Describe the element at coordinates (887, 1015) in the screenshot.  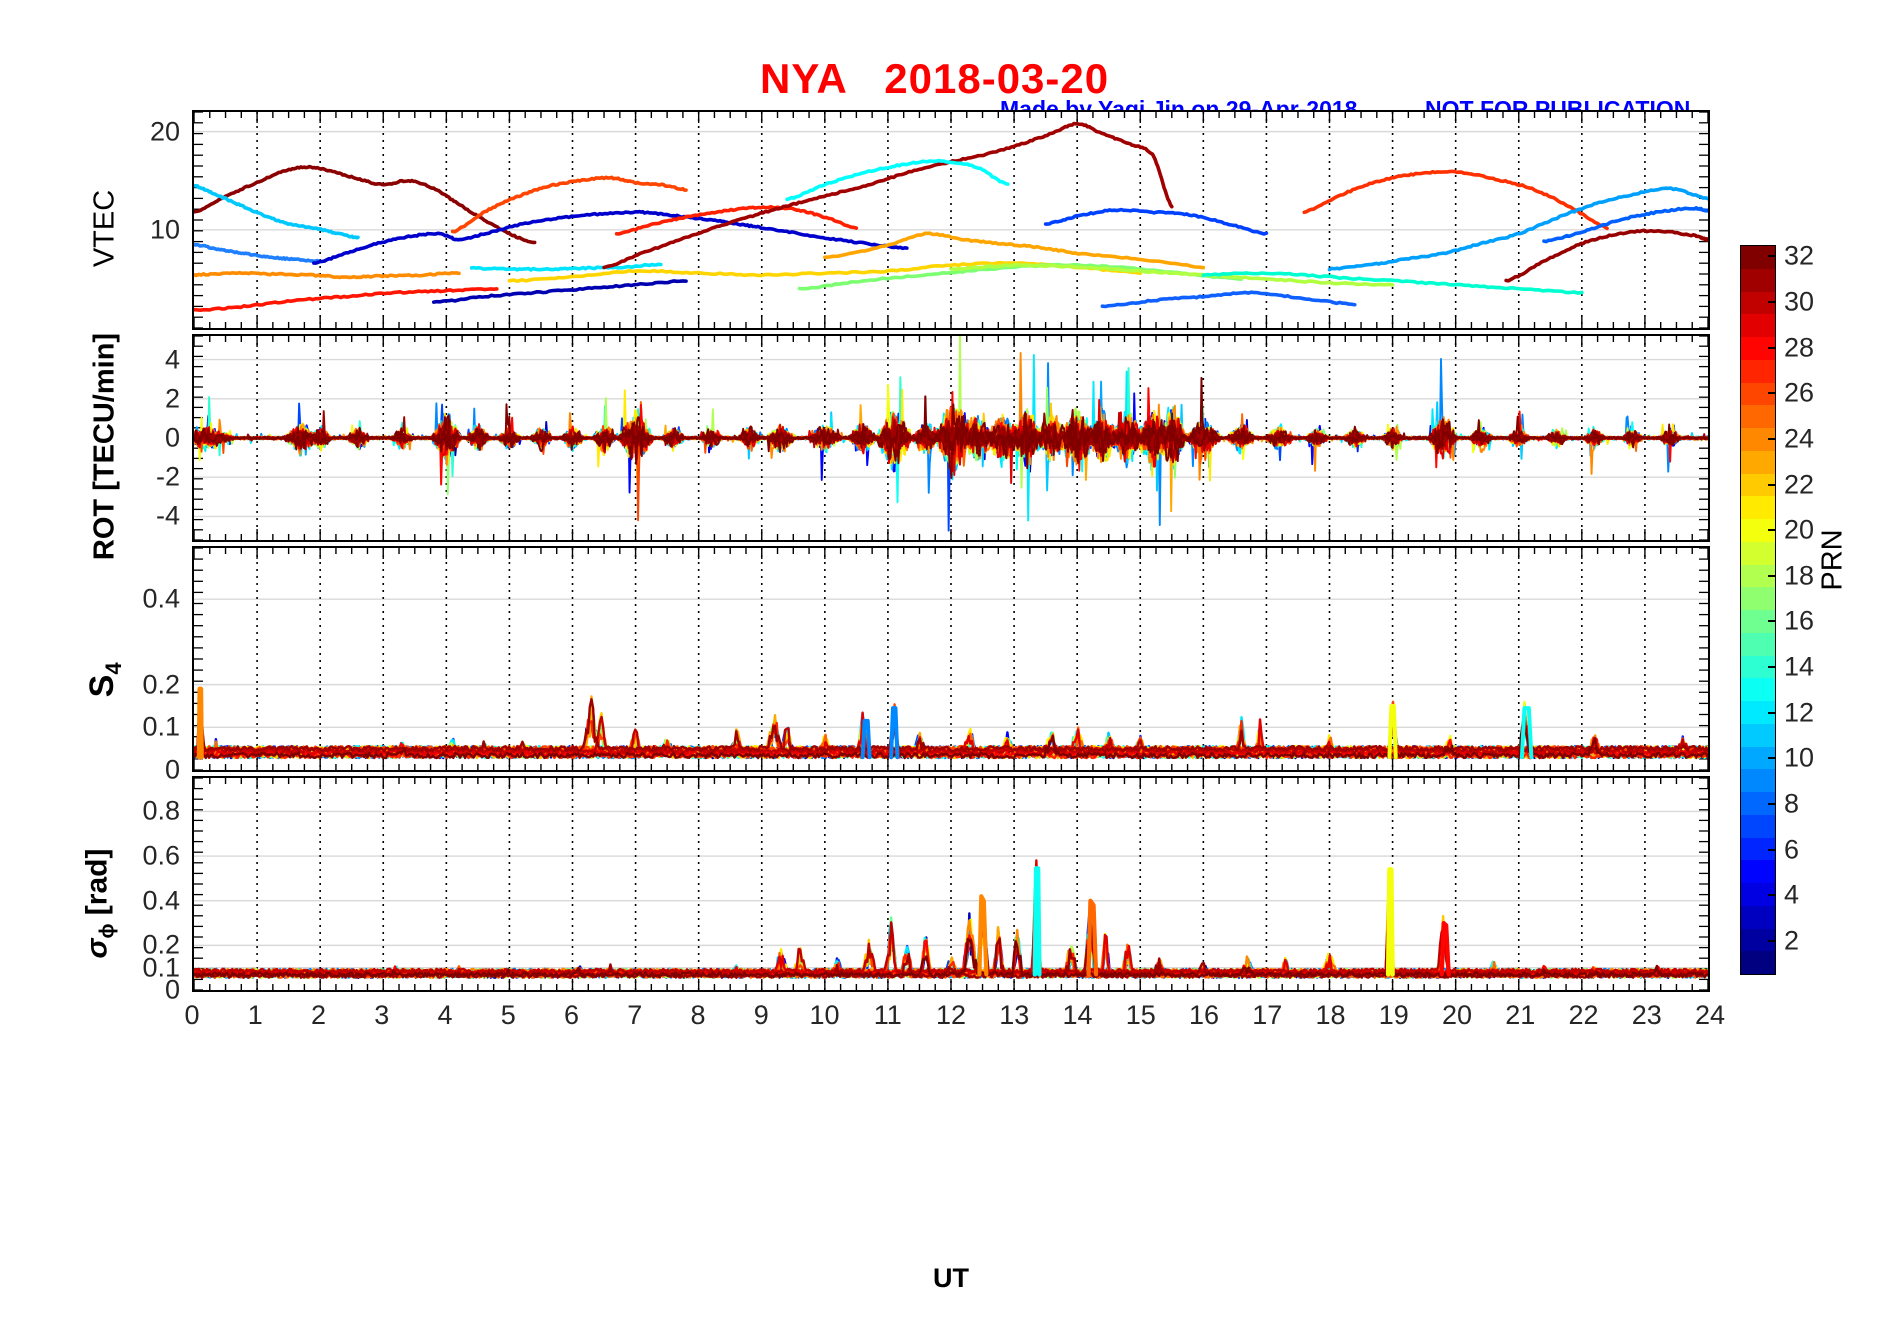
I see `axis-tick-label-x: 11` at that location.